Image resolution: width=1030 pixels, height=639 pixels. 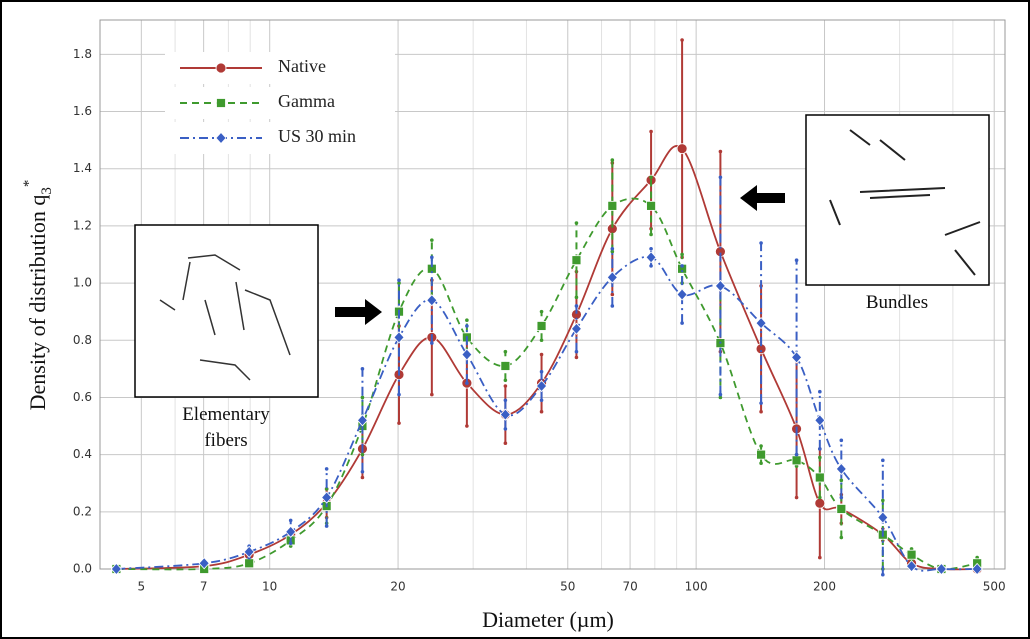 What do you see at coordinates (29, 184) in the screenshot?
I see `y-label-sup: *` at bounding box center [29, 184].